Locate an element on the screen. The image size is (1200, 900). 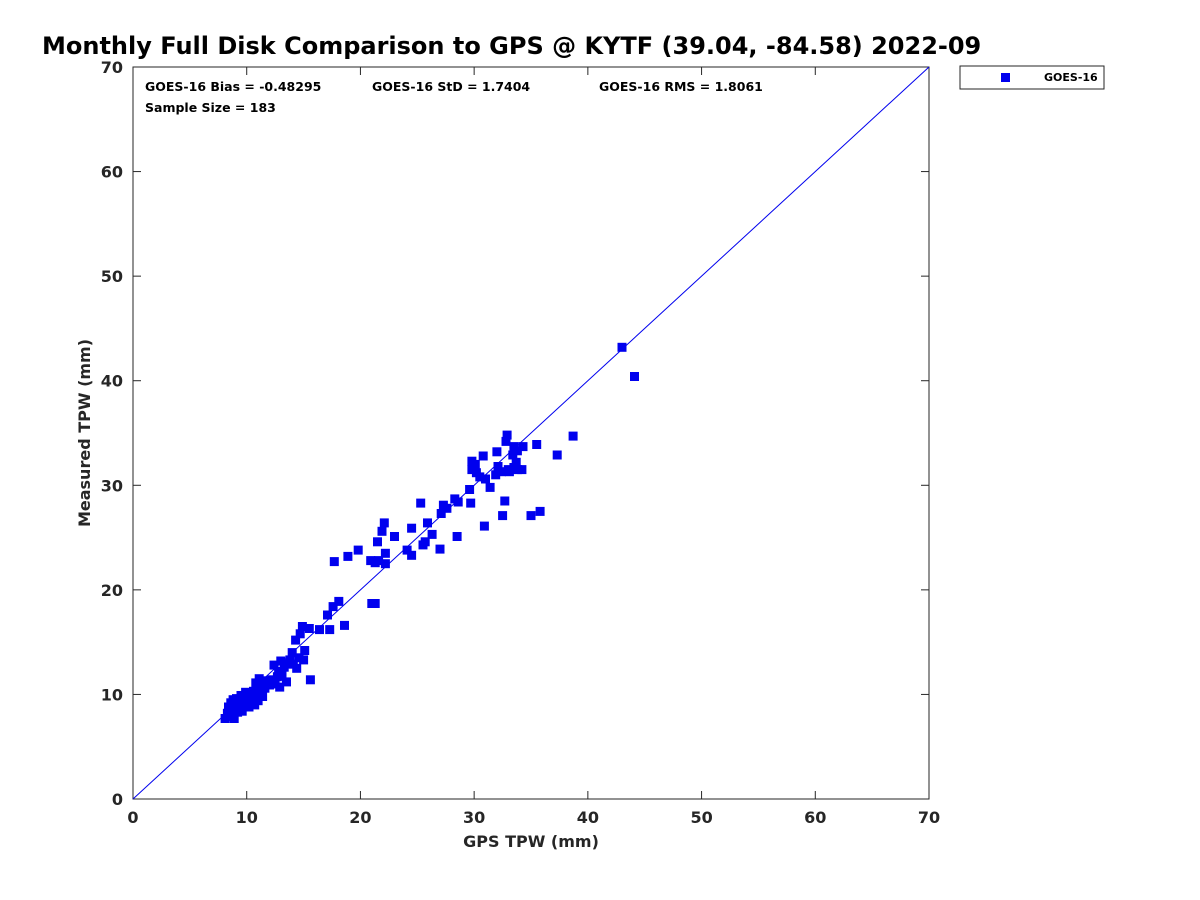
x-tick-label: 0 is located at coordinates (132, 817).